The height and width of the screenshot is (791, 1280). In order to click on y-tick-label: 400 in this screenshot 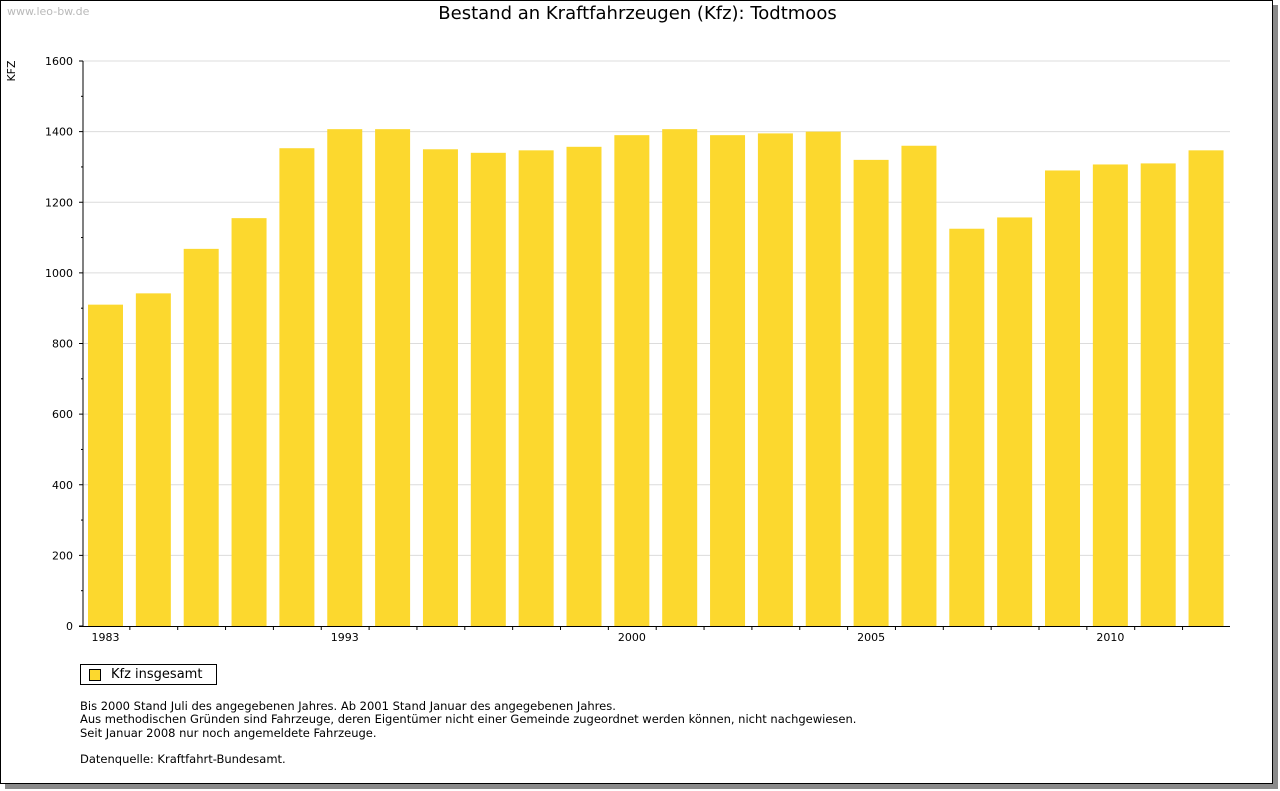, I will do `click(62, 485)`.